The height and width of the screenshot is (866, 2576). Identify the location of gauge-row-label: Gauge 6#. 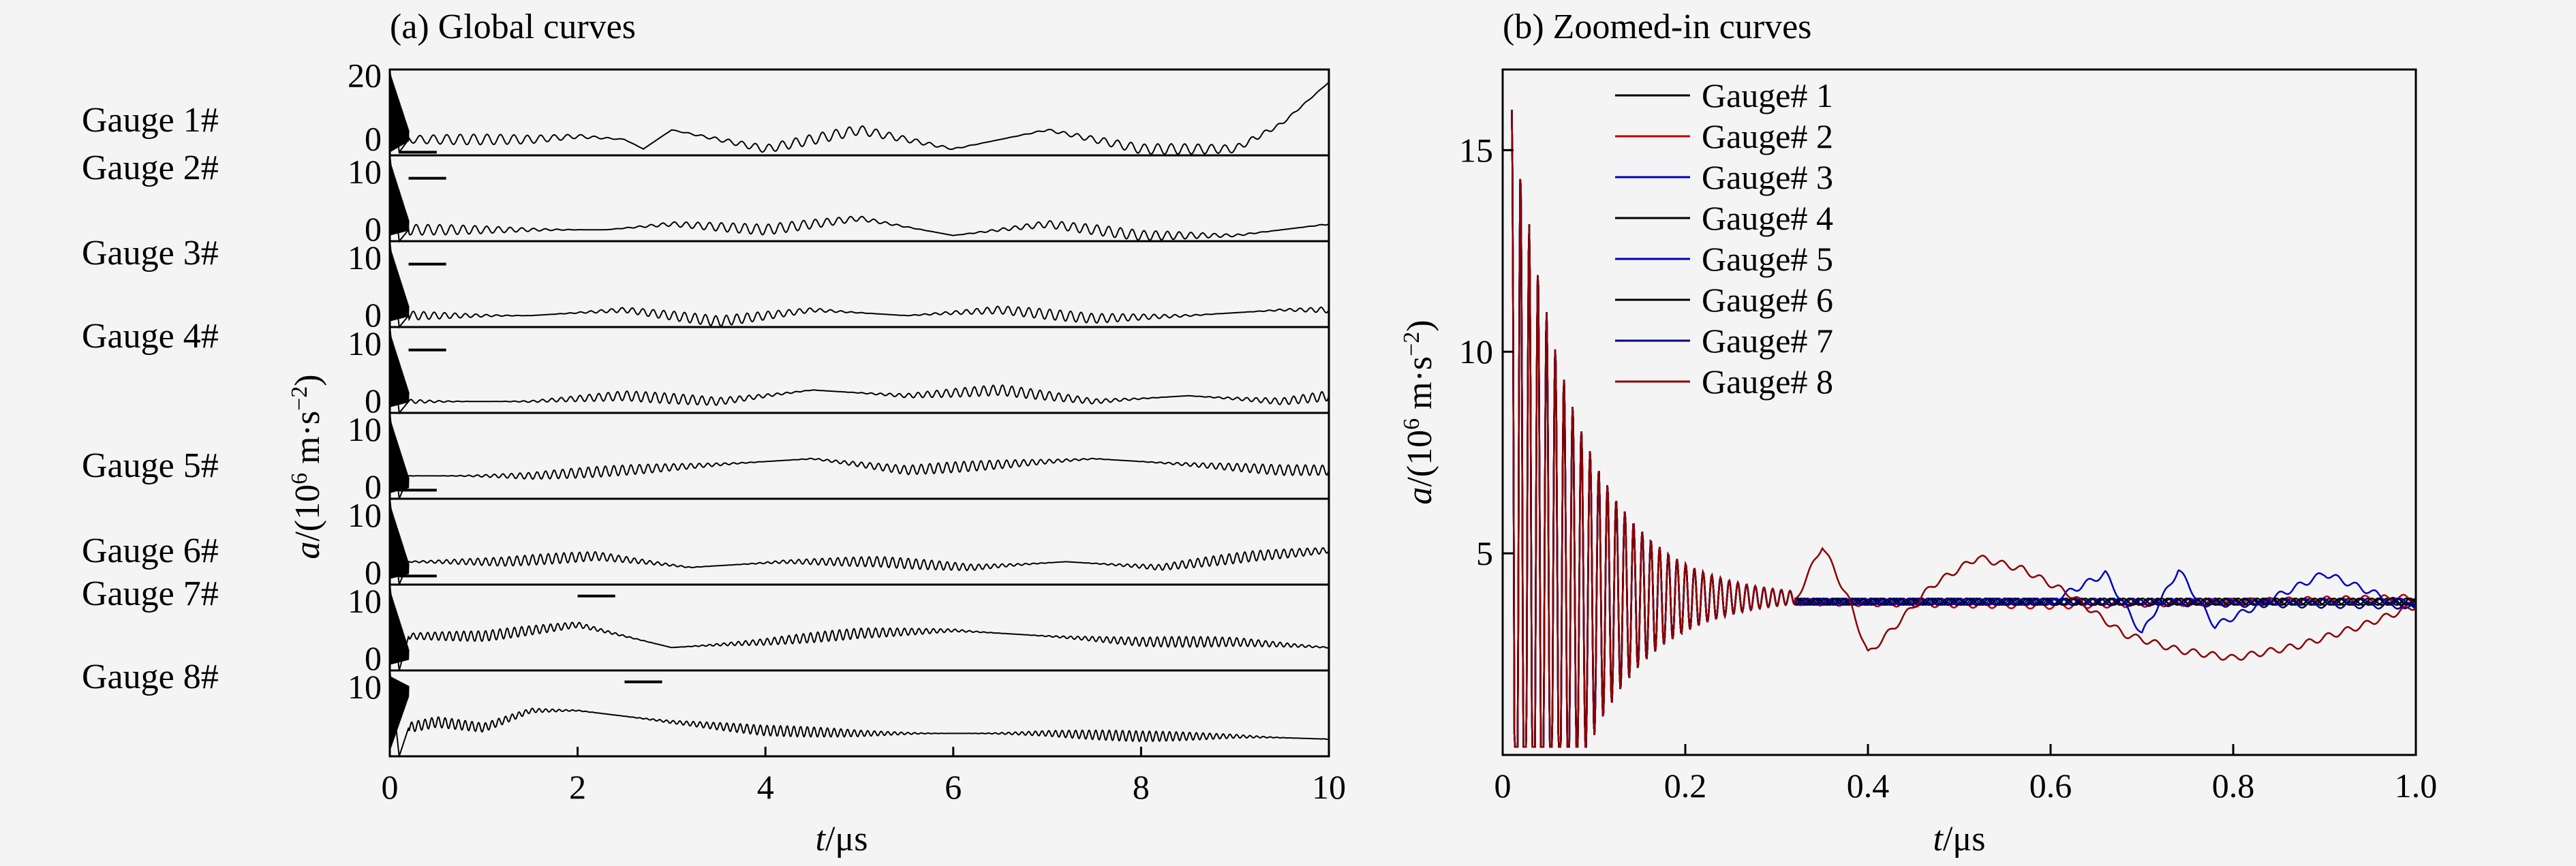
(150, 550).